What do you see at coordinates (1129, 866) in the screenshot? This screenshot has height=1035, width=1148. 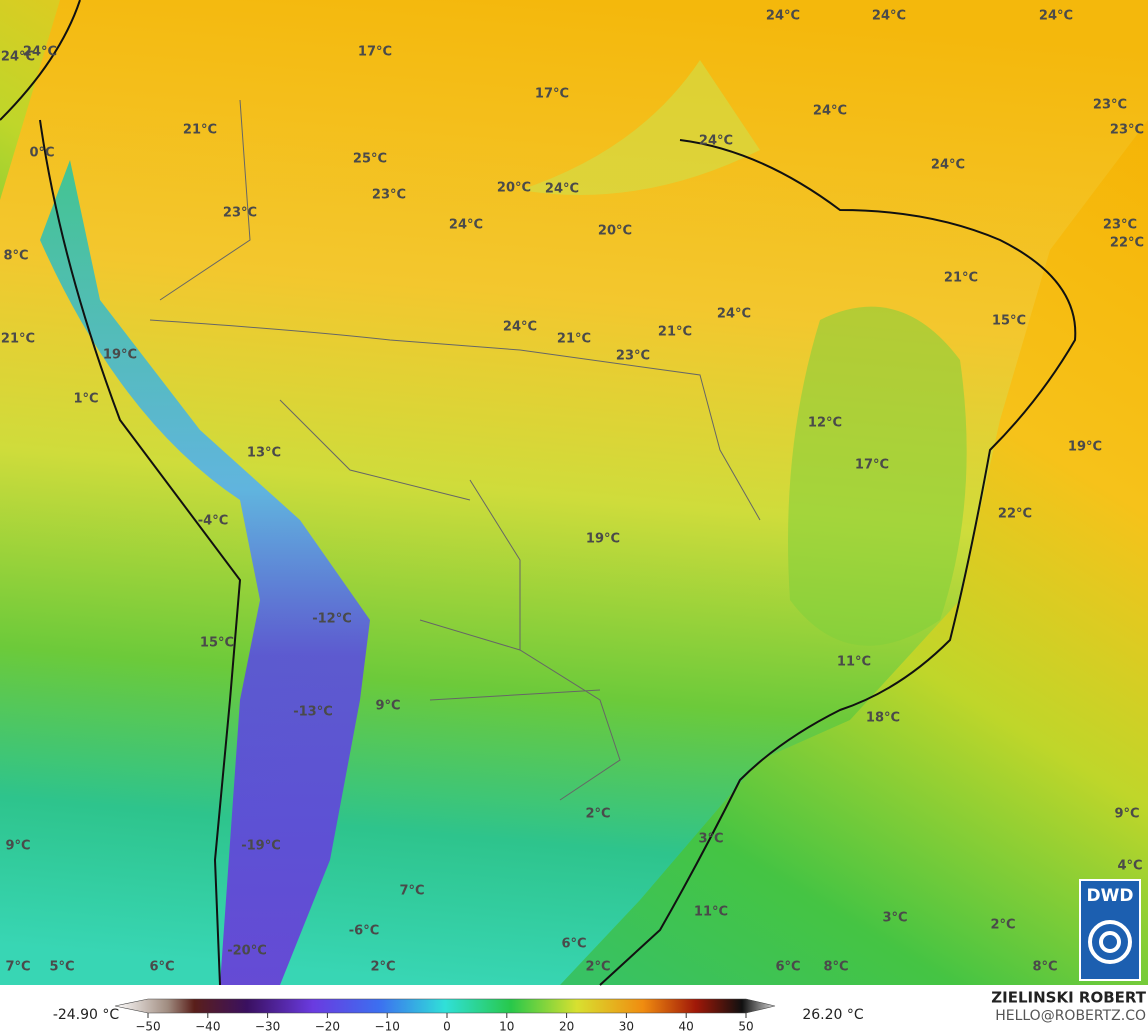 I see `temperature-label: 4°C` at bounding box center [1129, 866].